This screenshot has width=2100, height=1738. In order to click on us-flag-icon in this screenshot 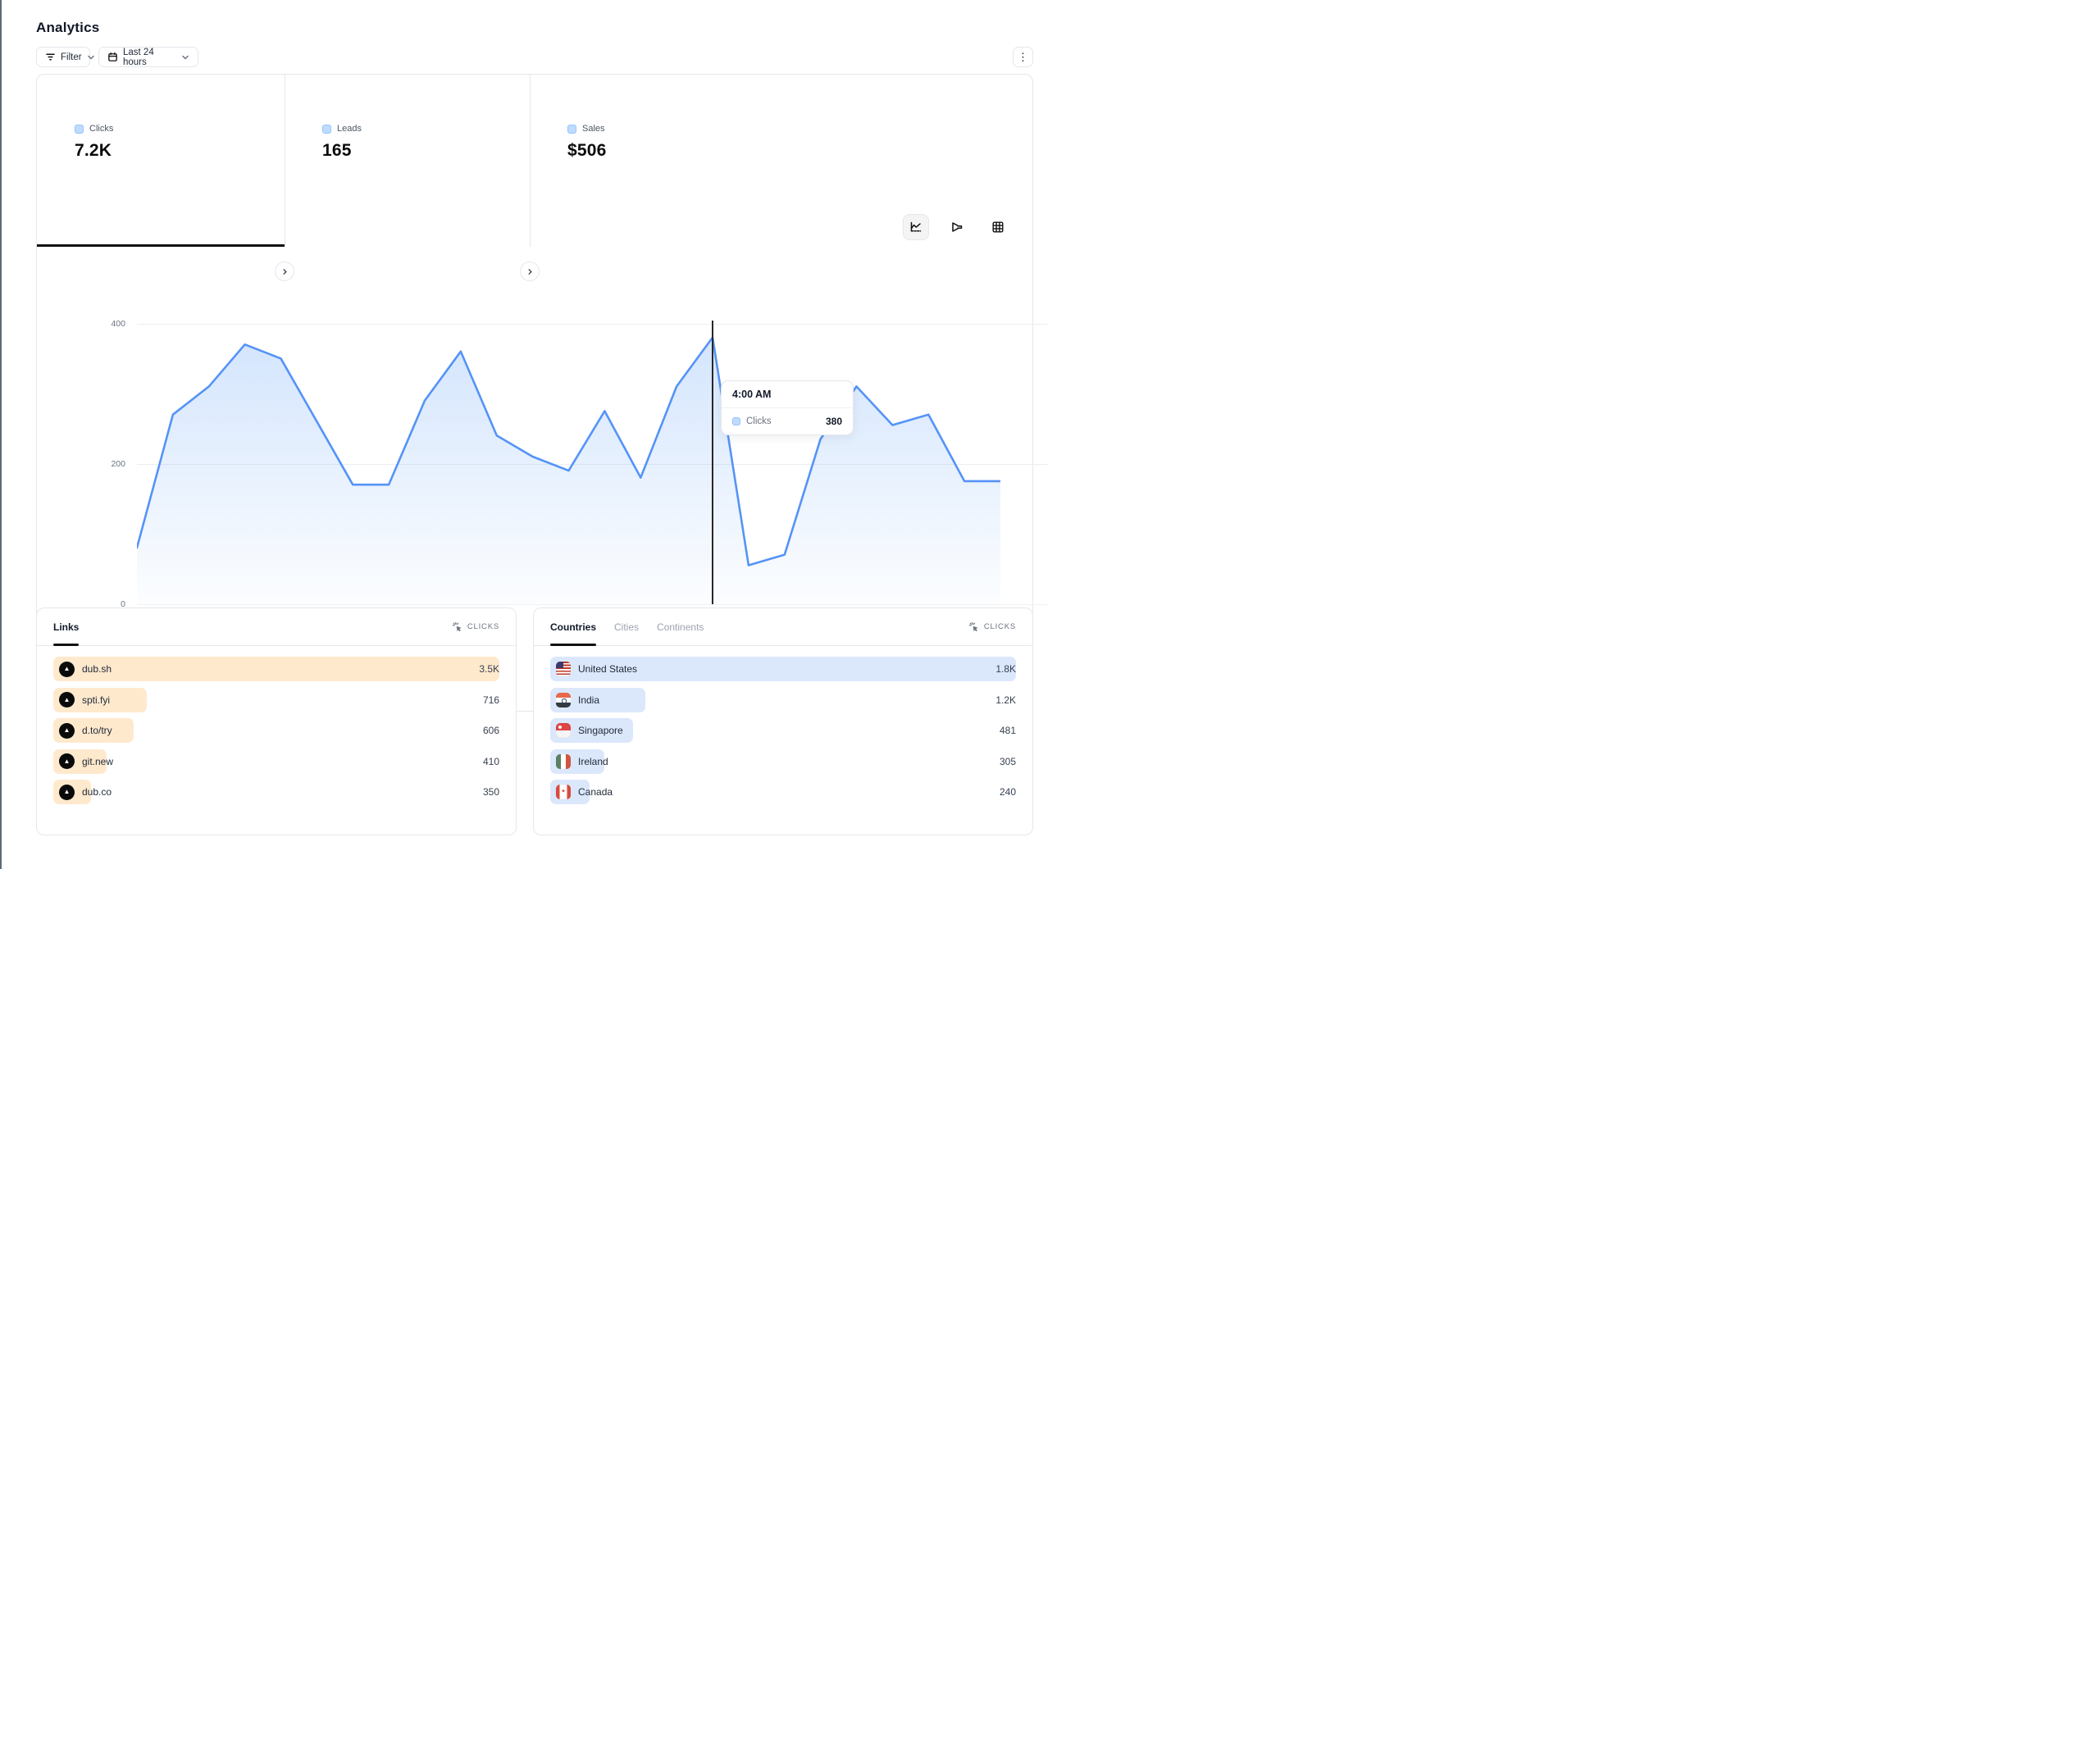, I will do `click(563, 669)`.